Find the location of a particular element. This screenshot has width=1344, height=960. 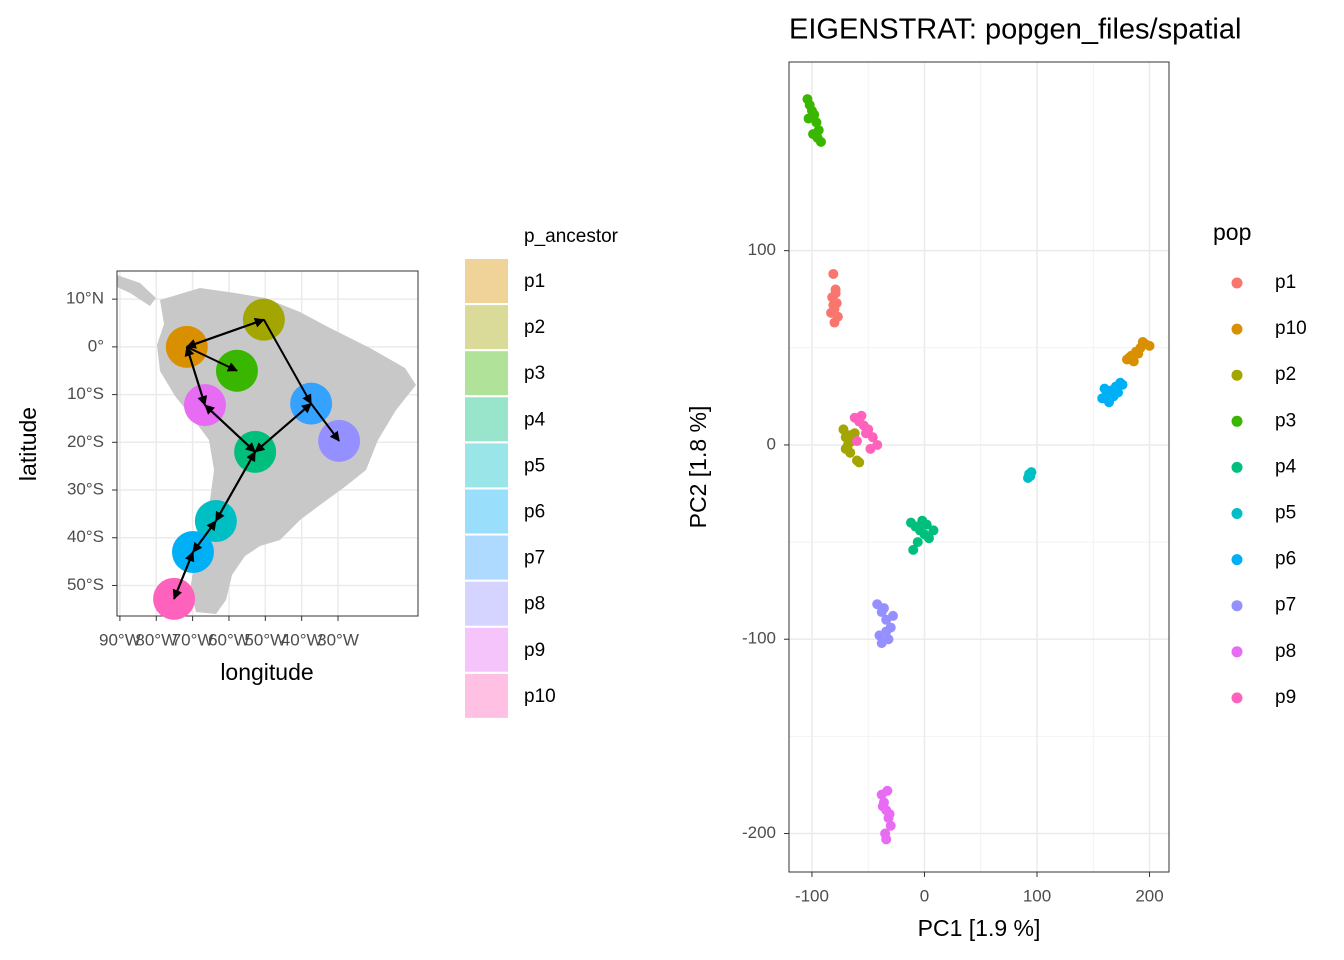

y-tick-label: 50°S is located at coordinates (85, 584).